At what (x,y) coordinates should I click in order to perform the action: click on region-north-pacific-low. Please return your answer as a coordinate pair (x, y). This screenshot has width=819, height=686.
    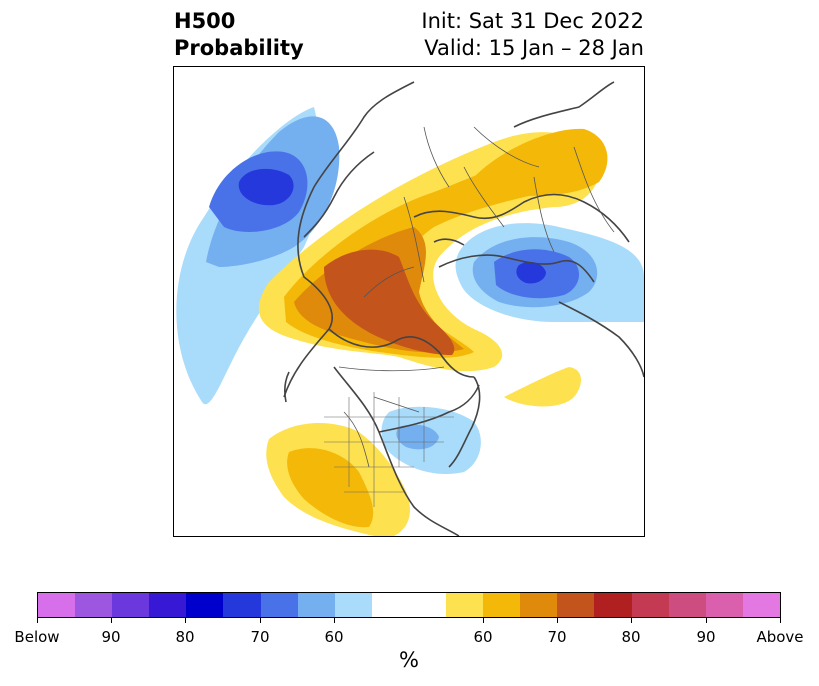
    Looking at the image, I should click on (258, 256).